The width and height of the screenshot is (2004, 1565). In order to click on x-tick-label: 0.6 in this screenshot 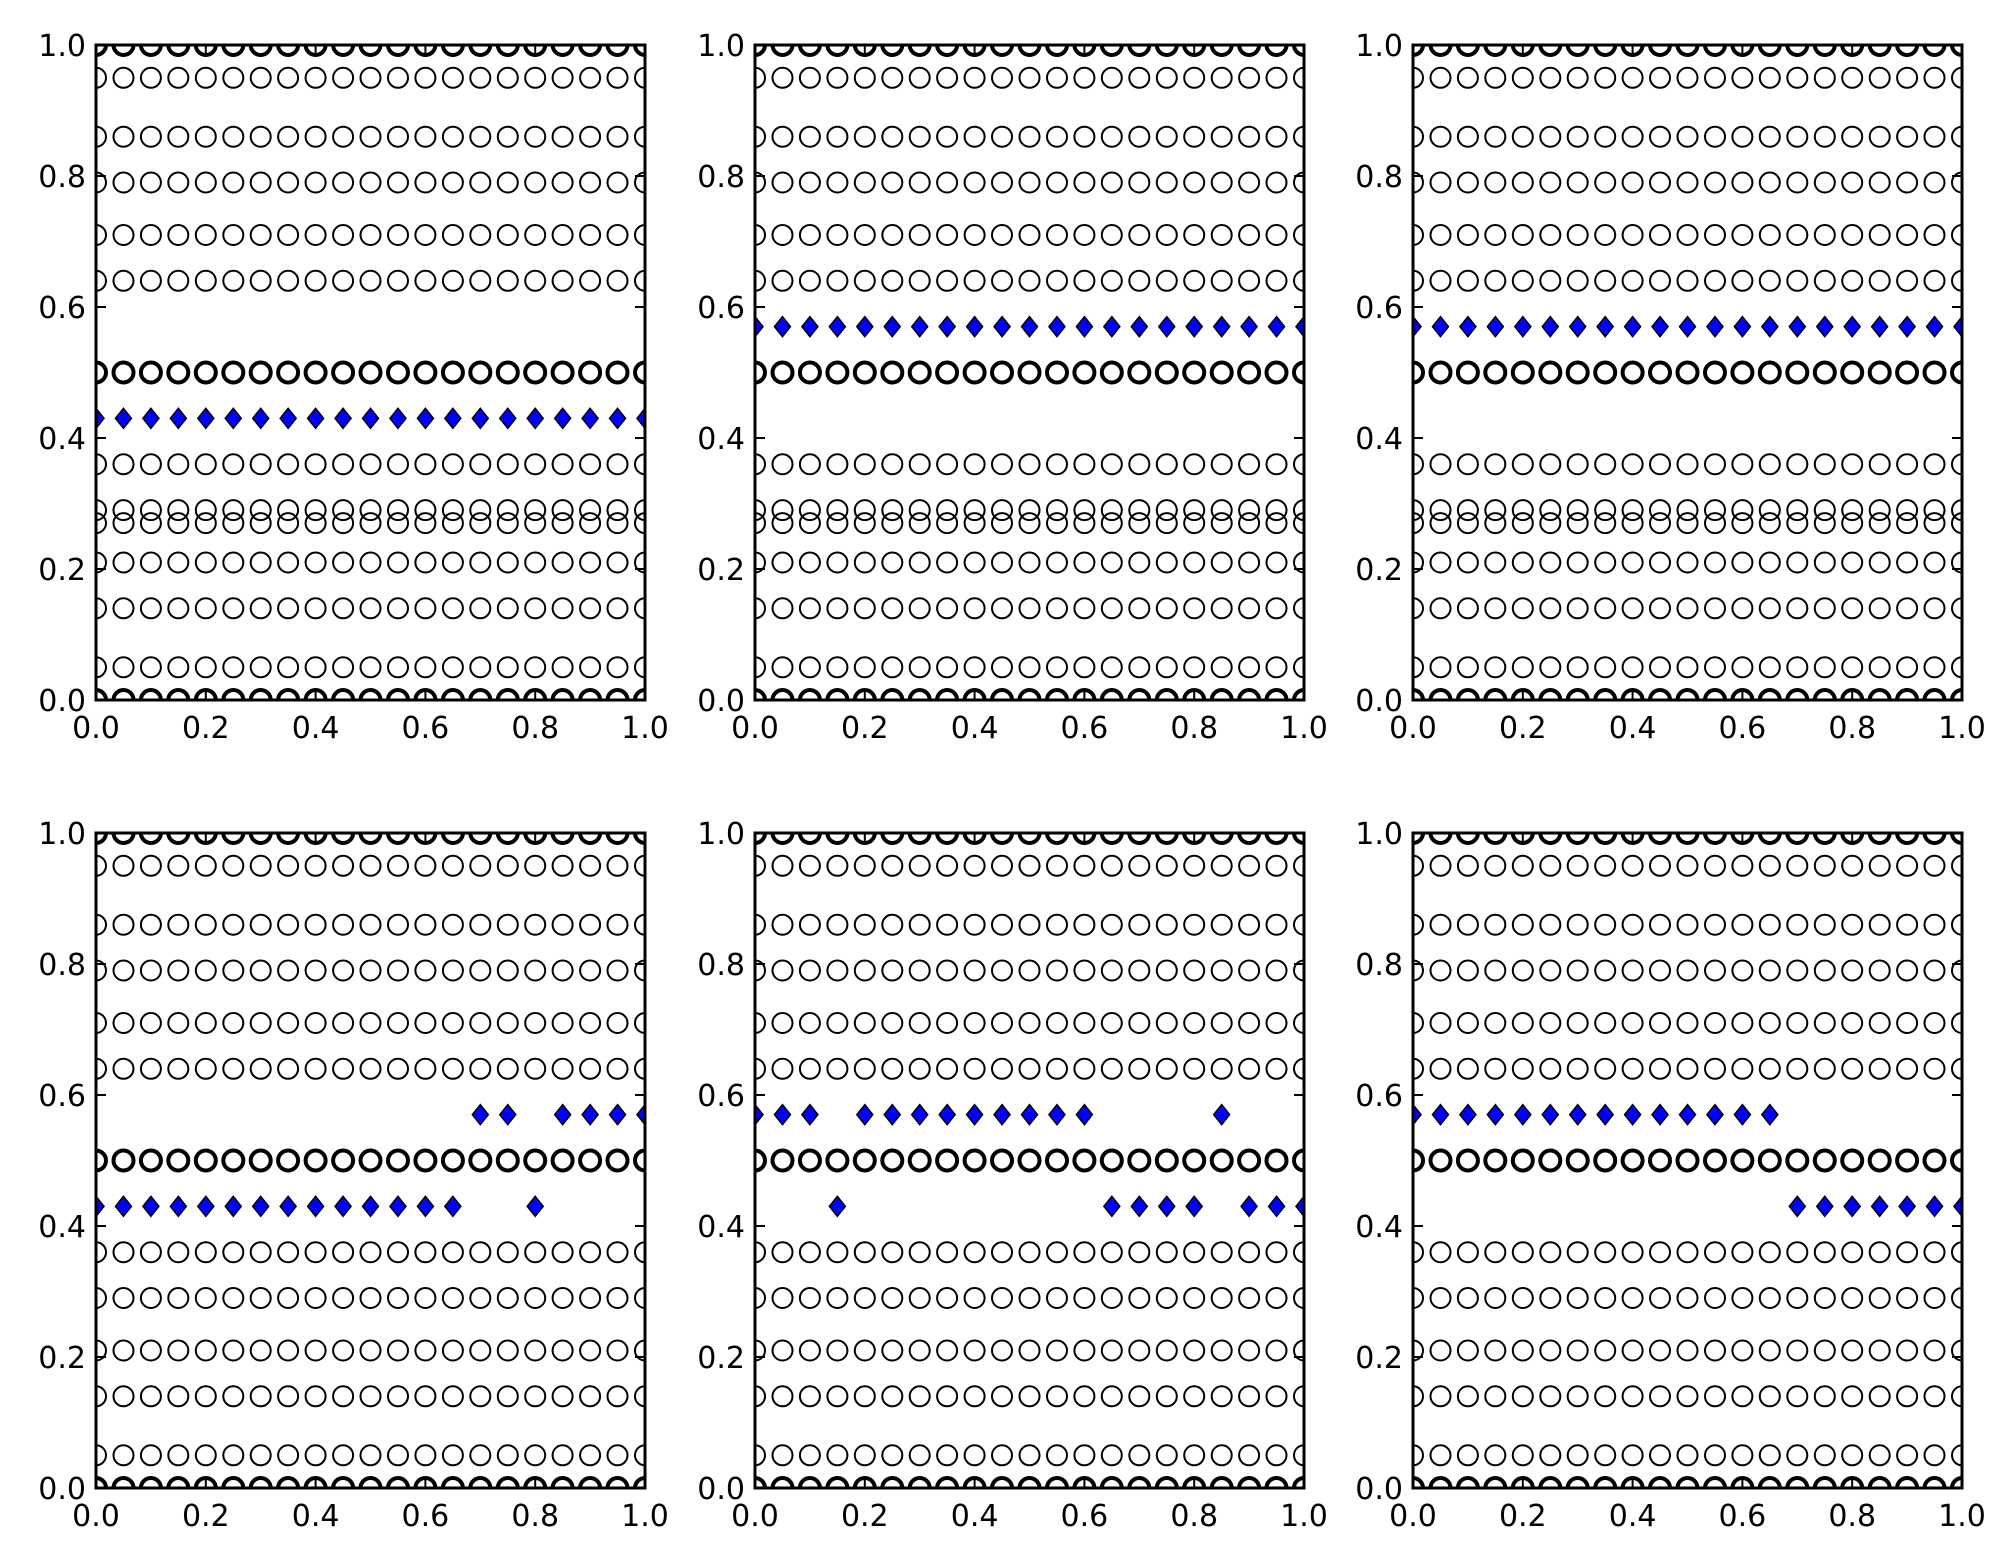, I will do `click(1743, 1516)`.